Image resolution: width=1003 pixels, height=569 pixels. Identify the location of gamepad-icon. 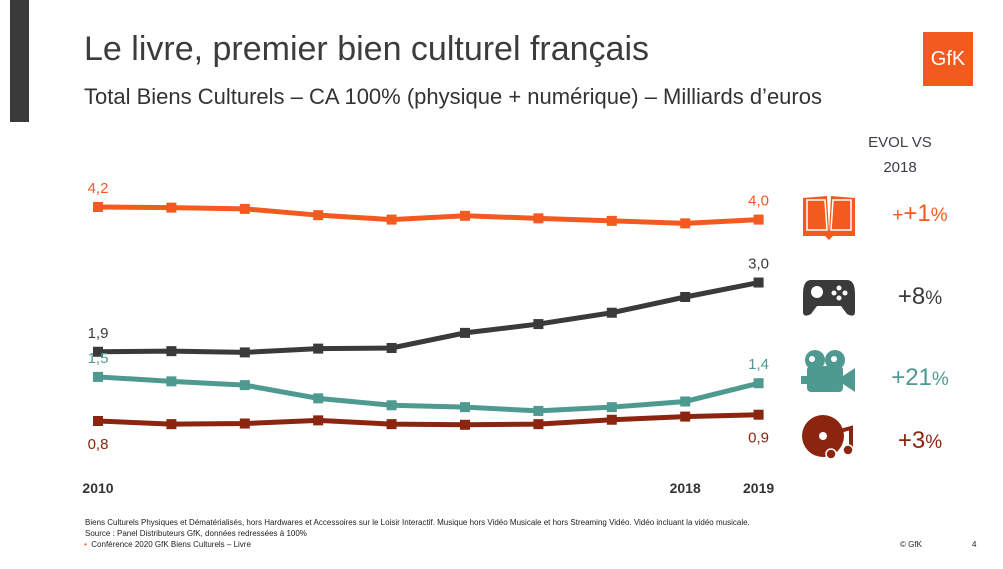
(829, 298).